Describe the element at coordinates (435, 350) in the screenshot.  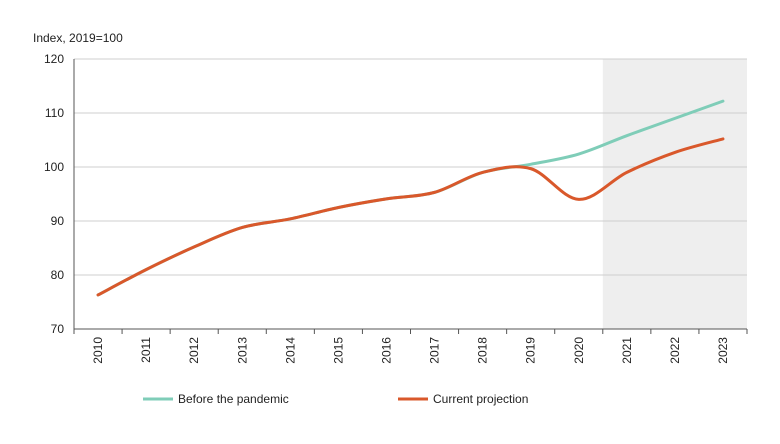
I see `x-tick-label: 2017` at that location.